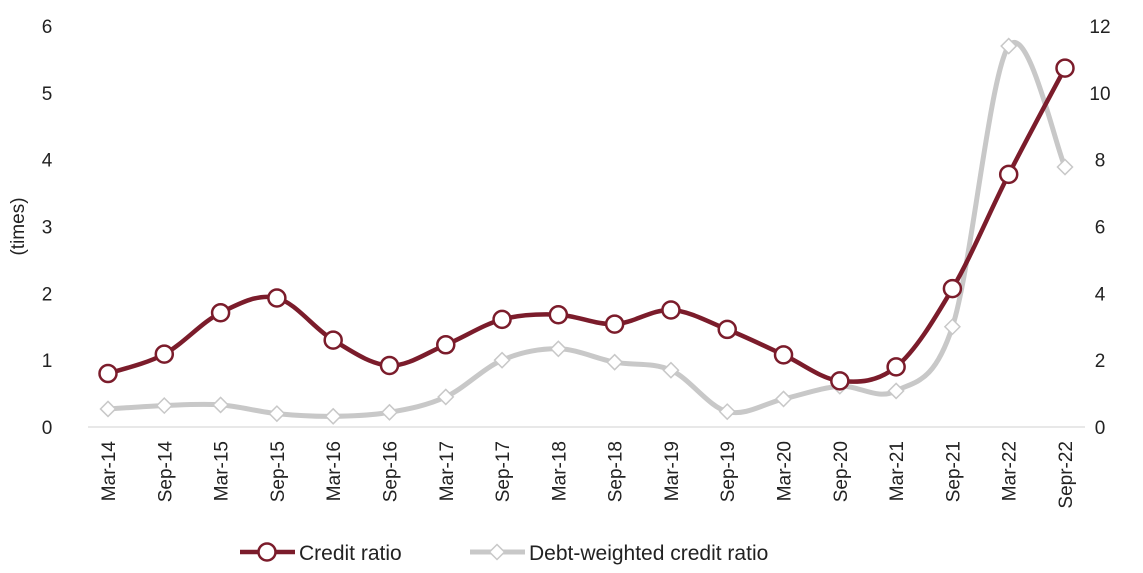 The image size is (1143, 573). Describe the element at coordinates (350, 553) in the screenshot. I see `legend-label: Credit ratio` at that location.